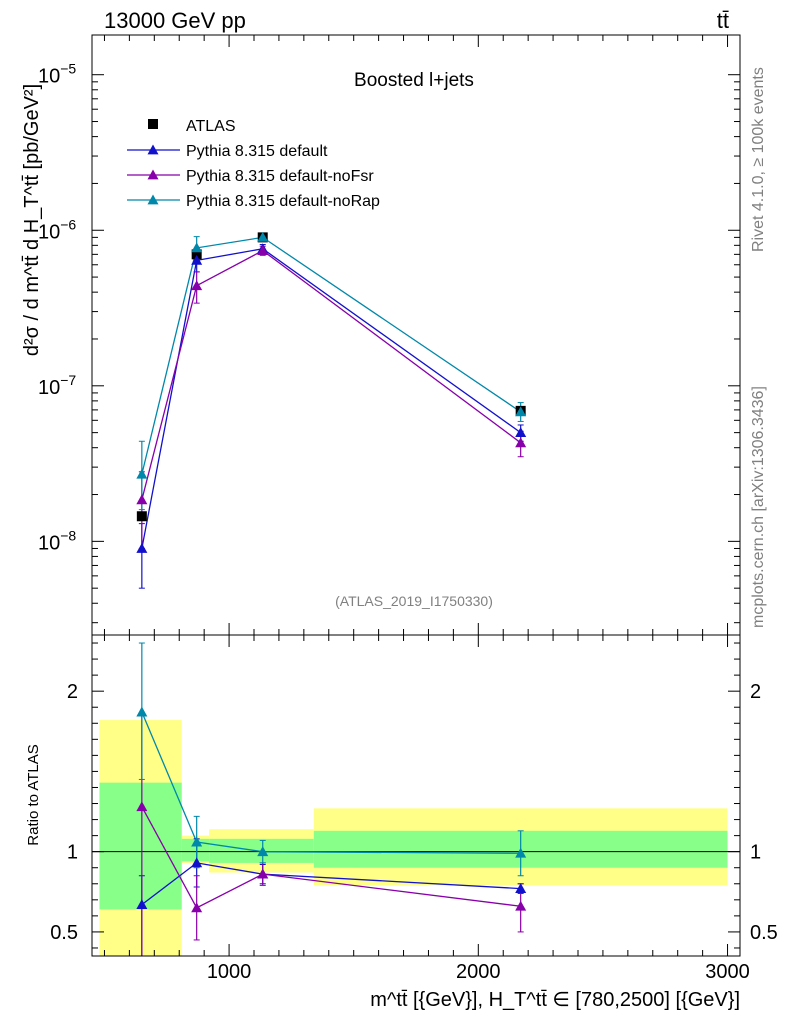 The height and width of the screenshot is (1024, 786). What do you see at coordinates (280, 176) in the screenshot?
I see `legend-label: Pythia 8.315 default-noFsr` at bounding box center [280, 176].